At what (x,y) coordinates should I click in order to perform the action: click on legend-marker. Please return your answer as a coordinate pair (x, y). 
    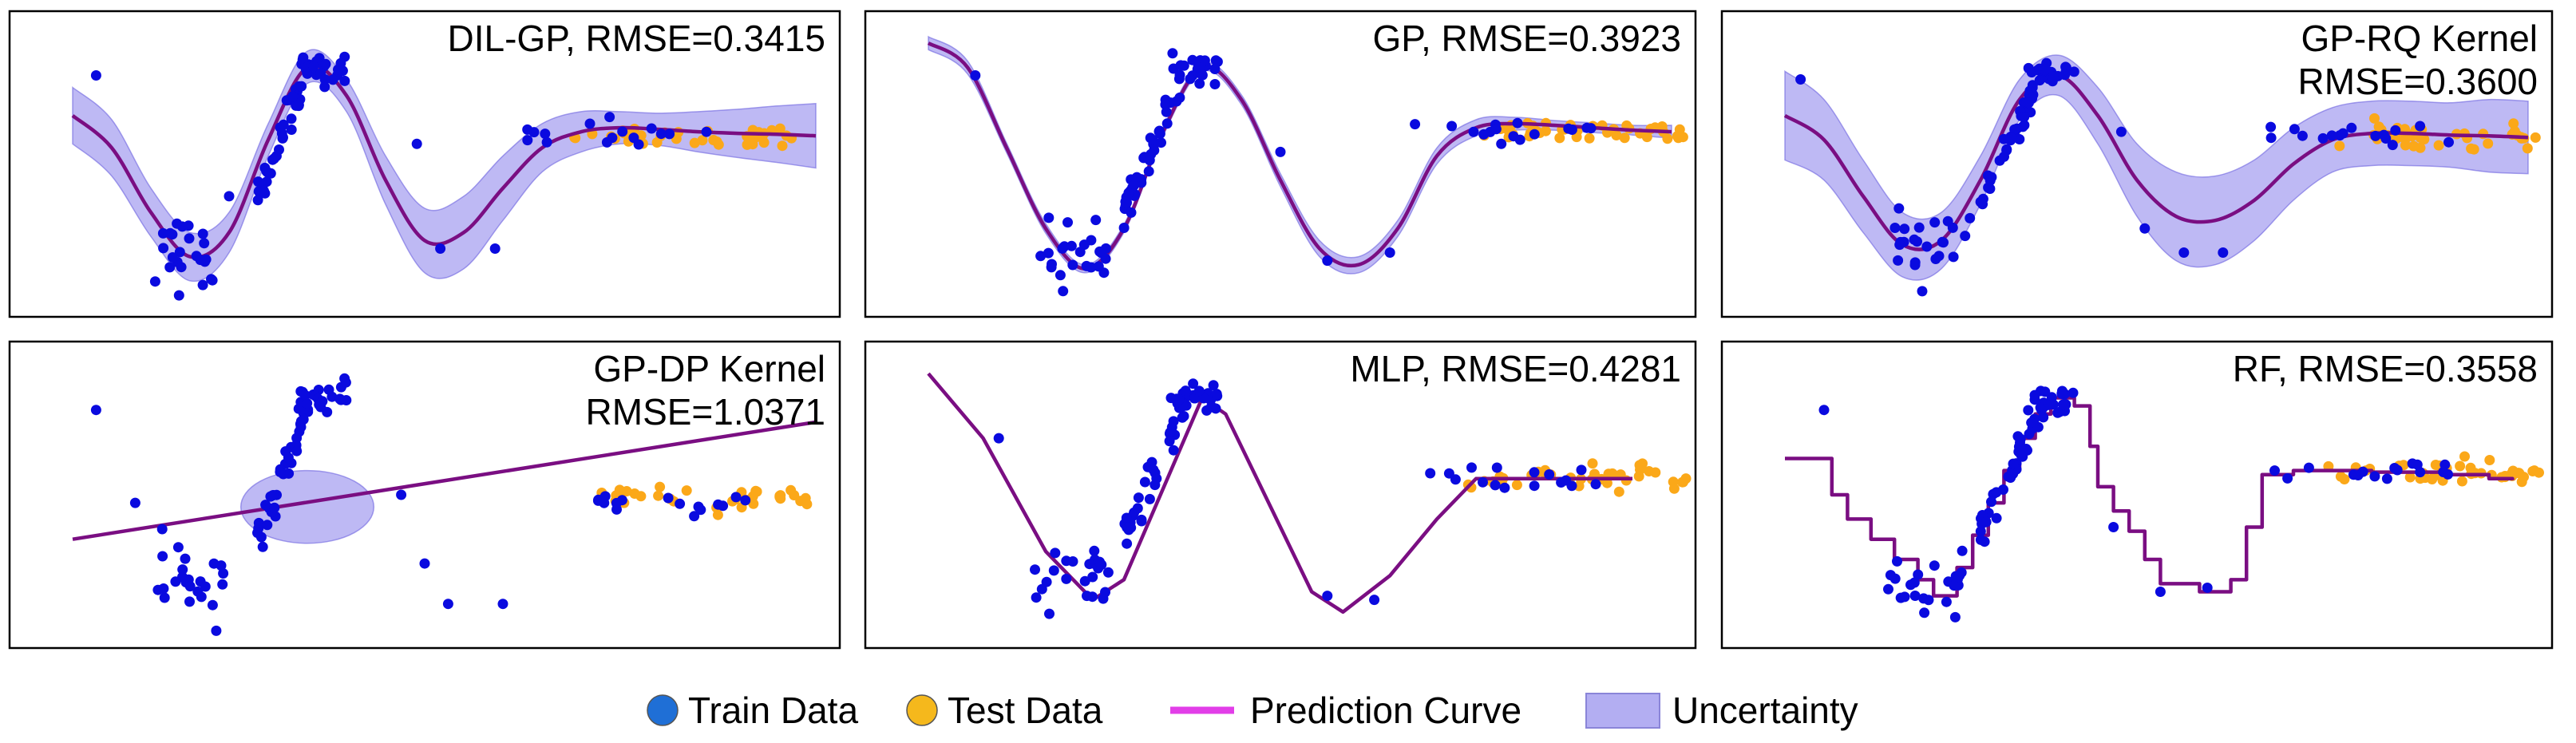
    Looking at the image, I should click on (922, 710).